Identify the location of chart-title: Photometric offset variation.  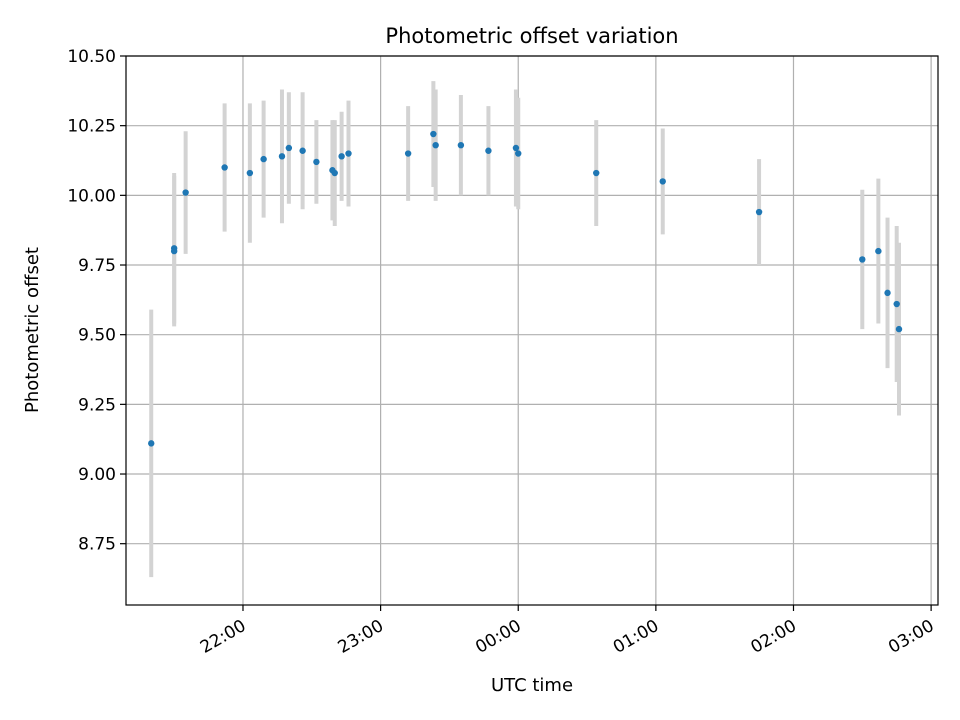
(531, 36).